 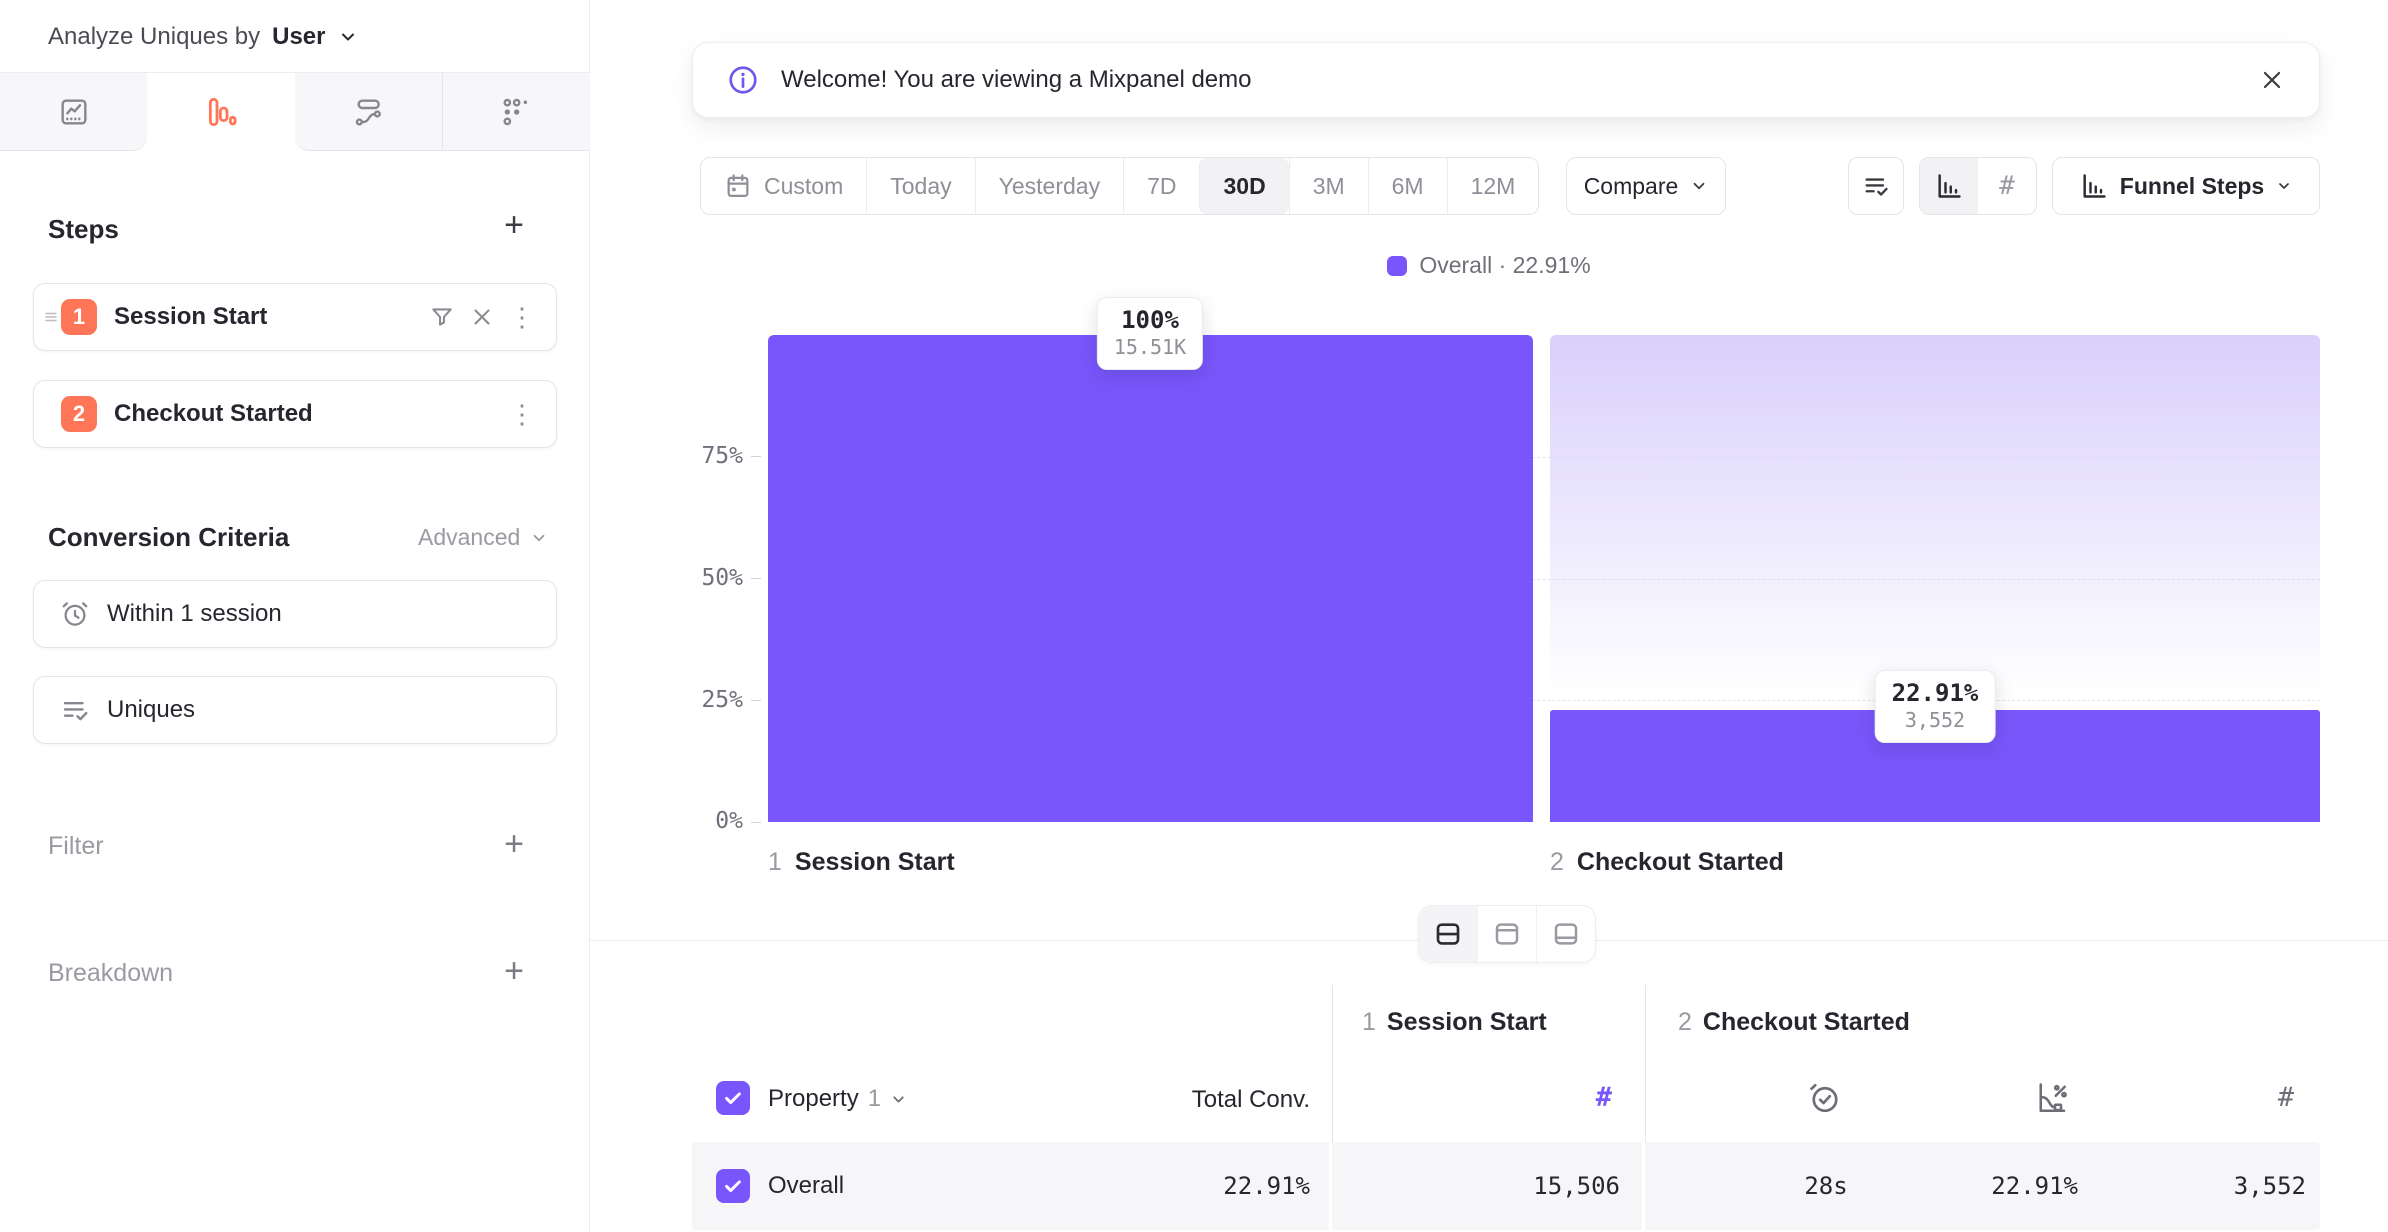 What do you see at coordinates (1576, 1186) in the screenshot?
I see `row-step1-uniques: 15,506` at bounding box center [1576, 1186].